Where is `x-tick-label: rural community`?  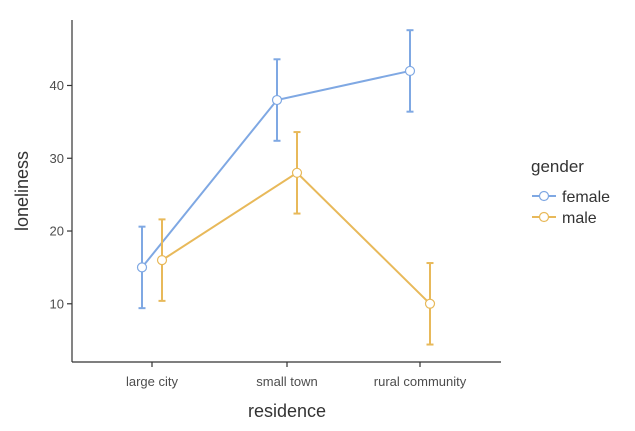
x-tick-label: rural community is located at coordinates (420, 381).